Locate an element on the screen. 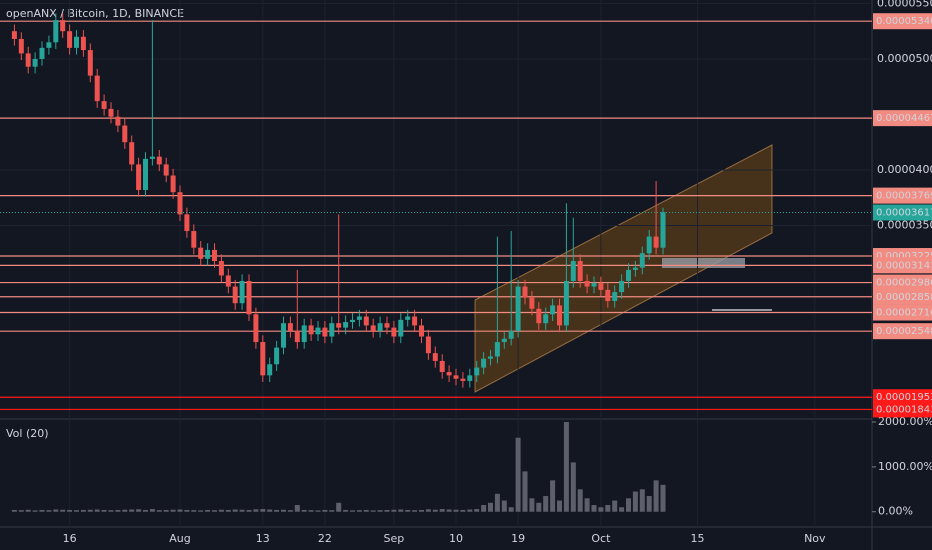  chart-title: openANX / Bitcoin, 1D, BINANCE is located at coordinates (95, 13).